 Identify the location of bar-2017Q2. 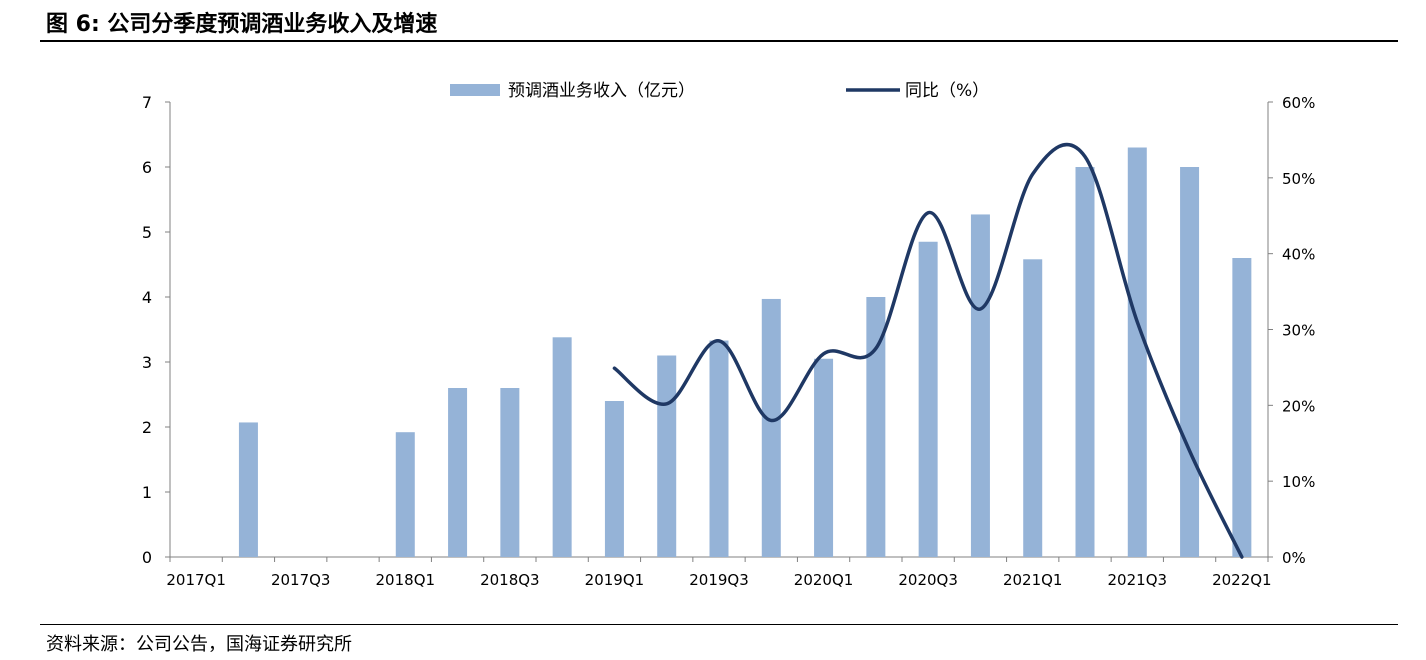
(248, 489).